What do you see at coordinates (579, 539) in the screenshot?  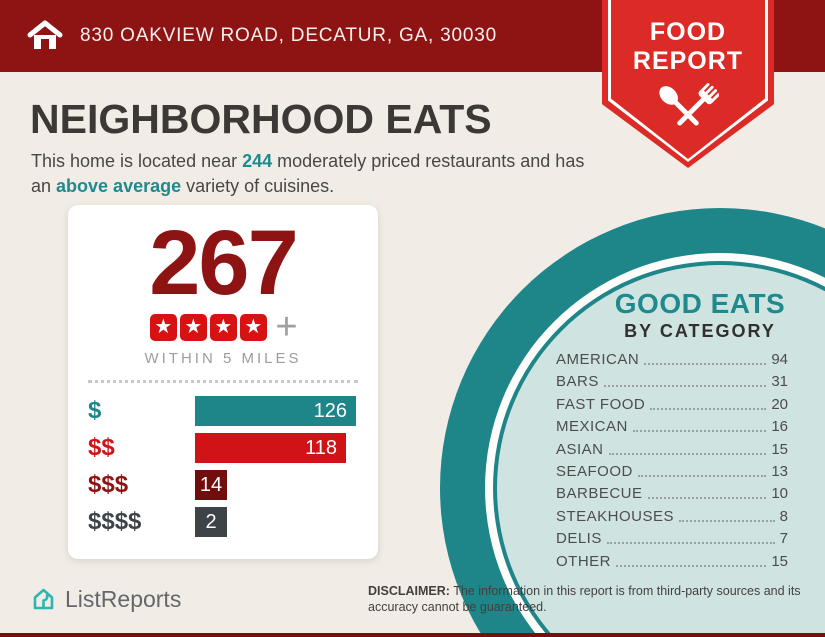 I see `category-label: DELIS` at bounding box center [579, 539].